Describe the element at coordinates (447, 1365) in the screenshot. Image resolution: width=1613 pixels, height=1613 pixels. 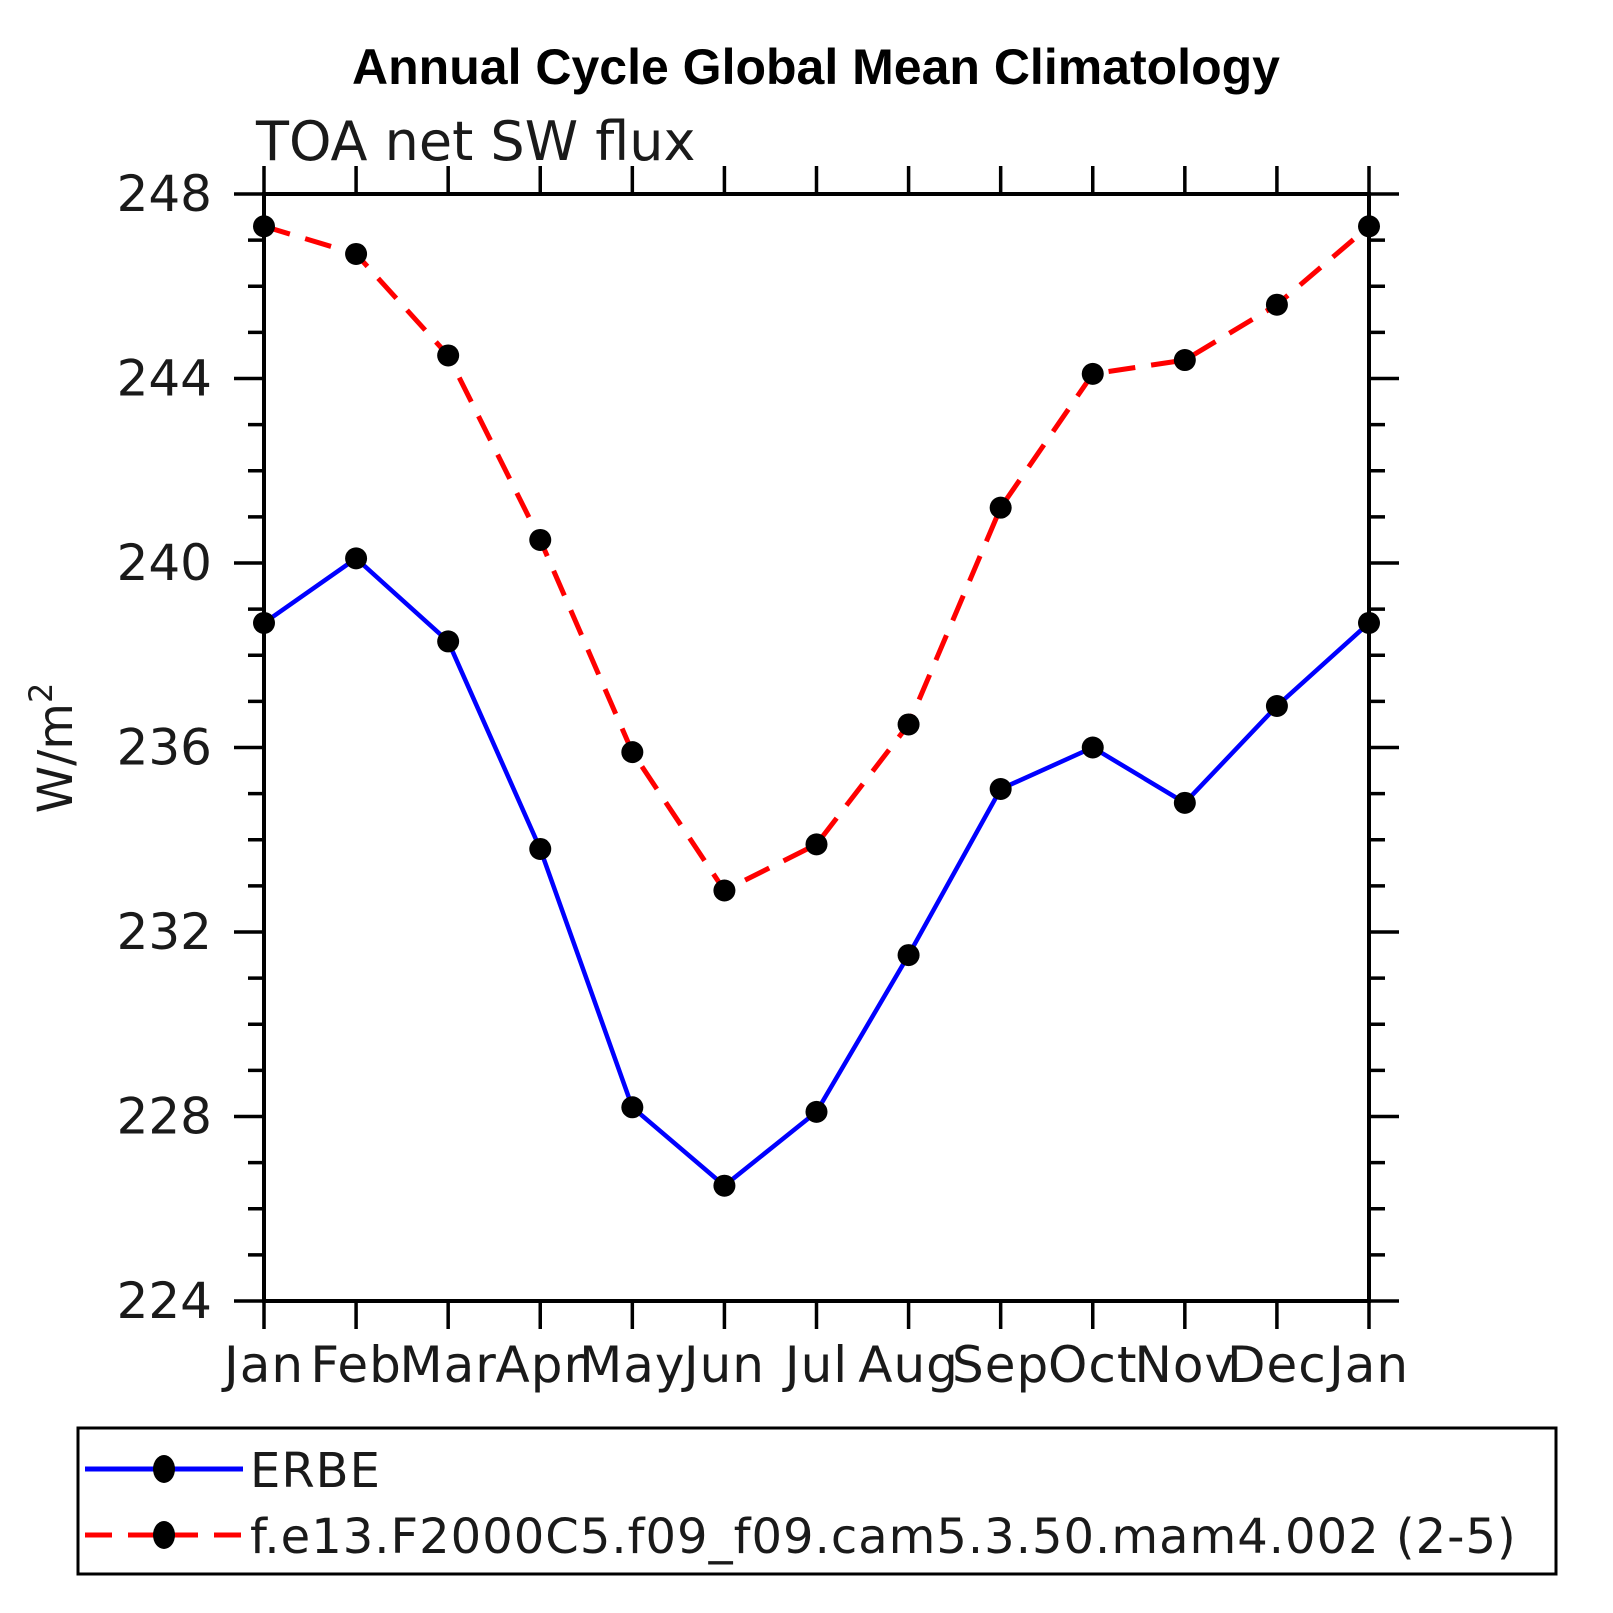
I see `x-tick-label: Mar` at that location.